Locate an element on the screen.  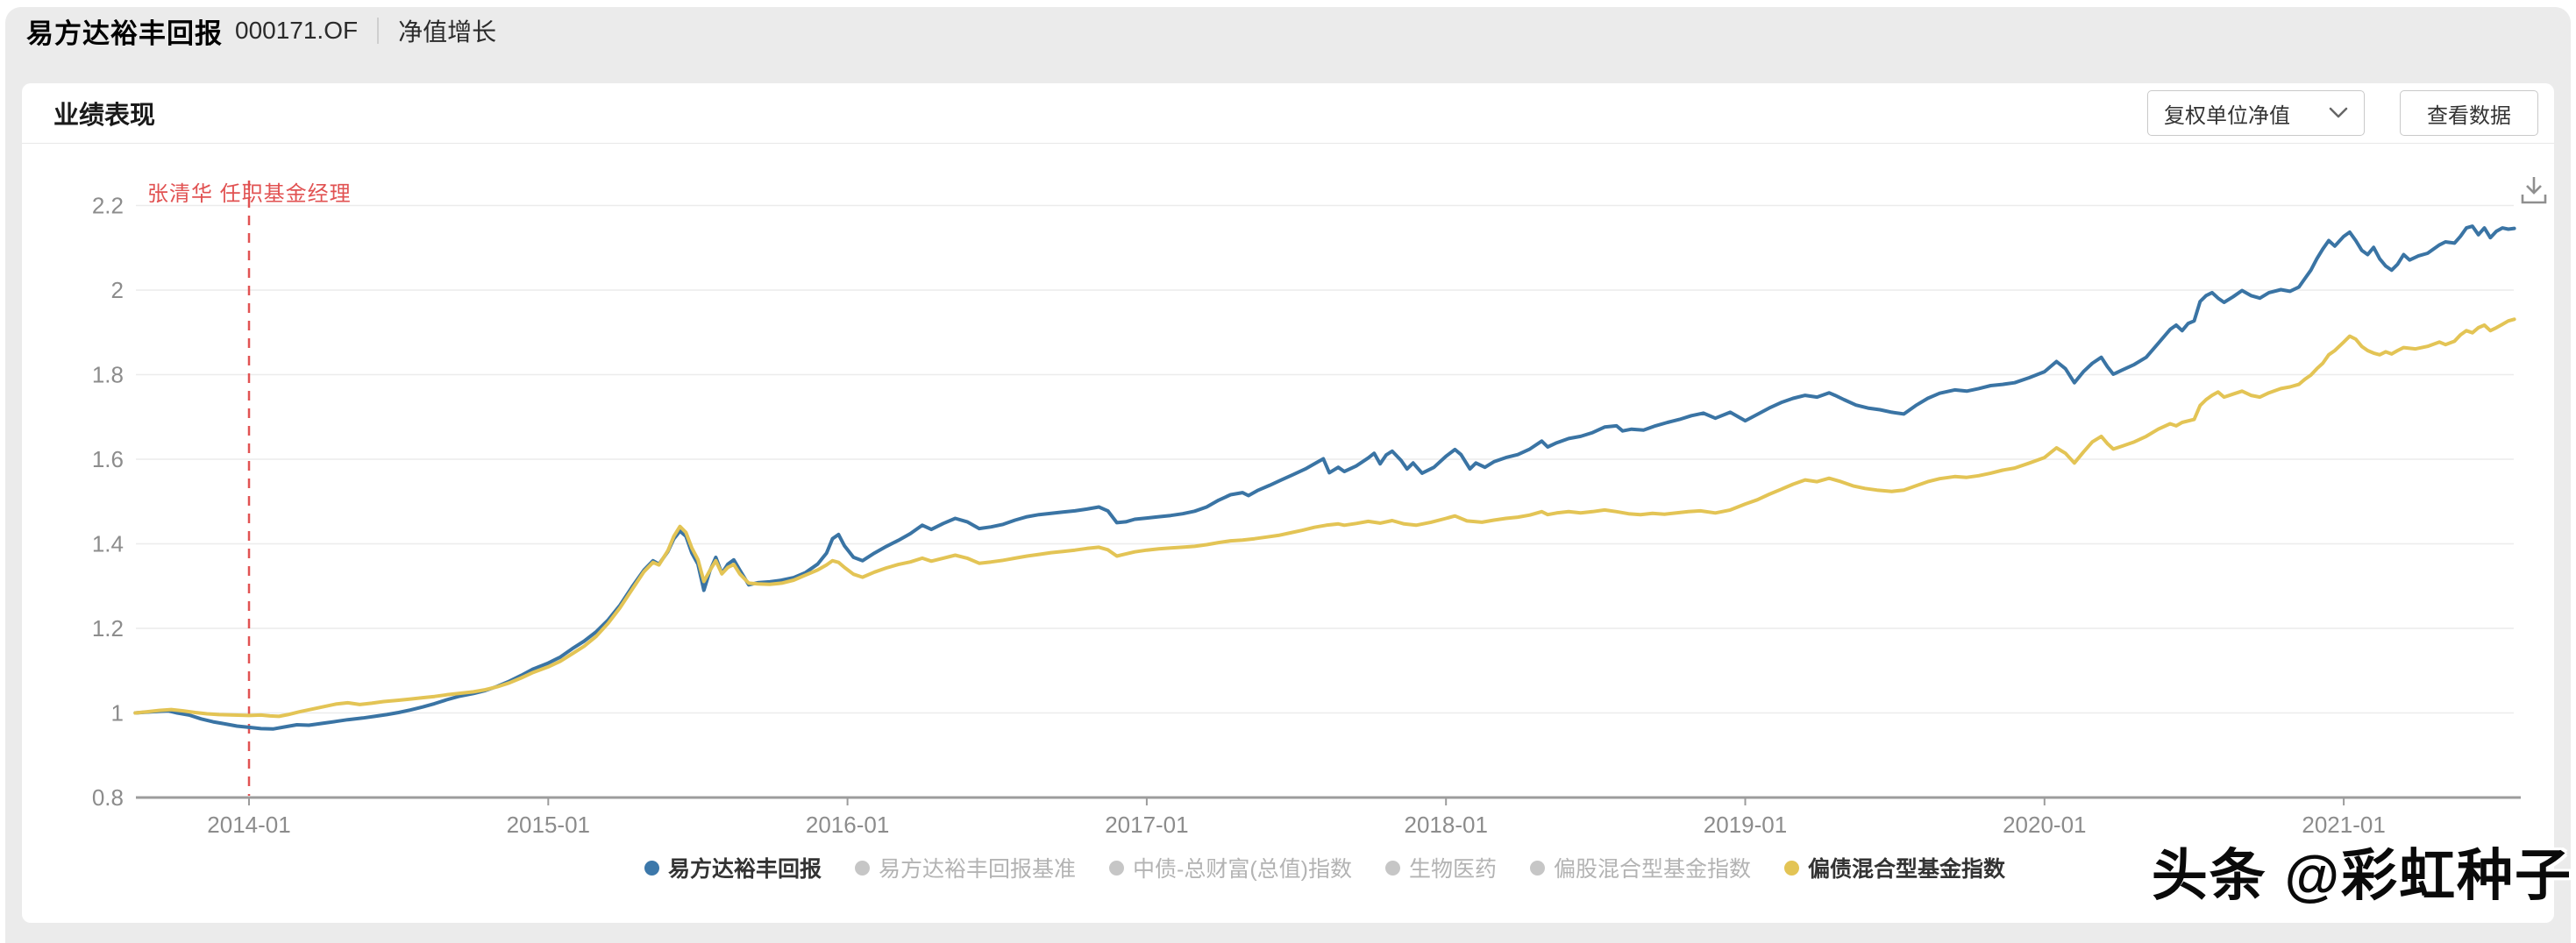
legend-item-1: 易方达裕丰回报基准 is located at coordinates (965, 867).